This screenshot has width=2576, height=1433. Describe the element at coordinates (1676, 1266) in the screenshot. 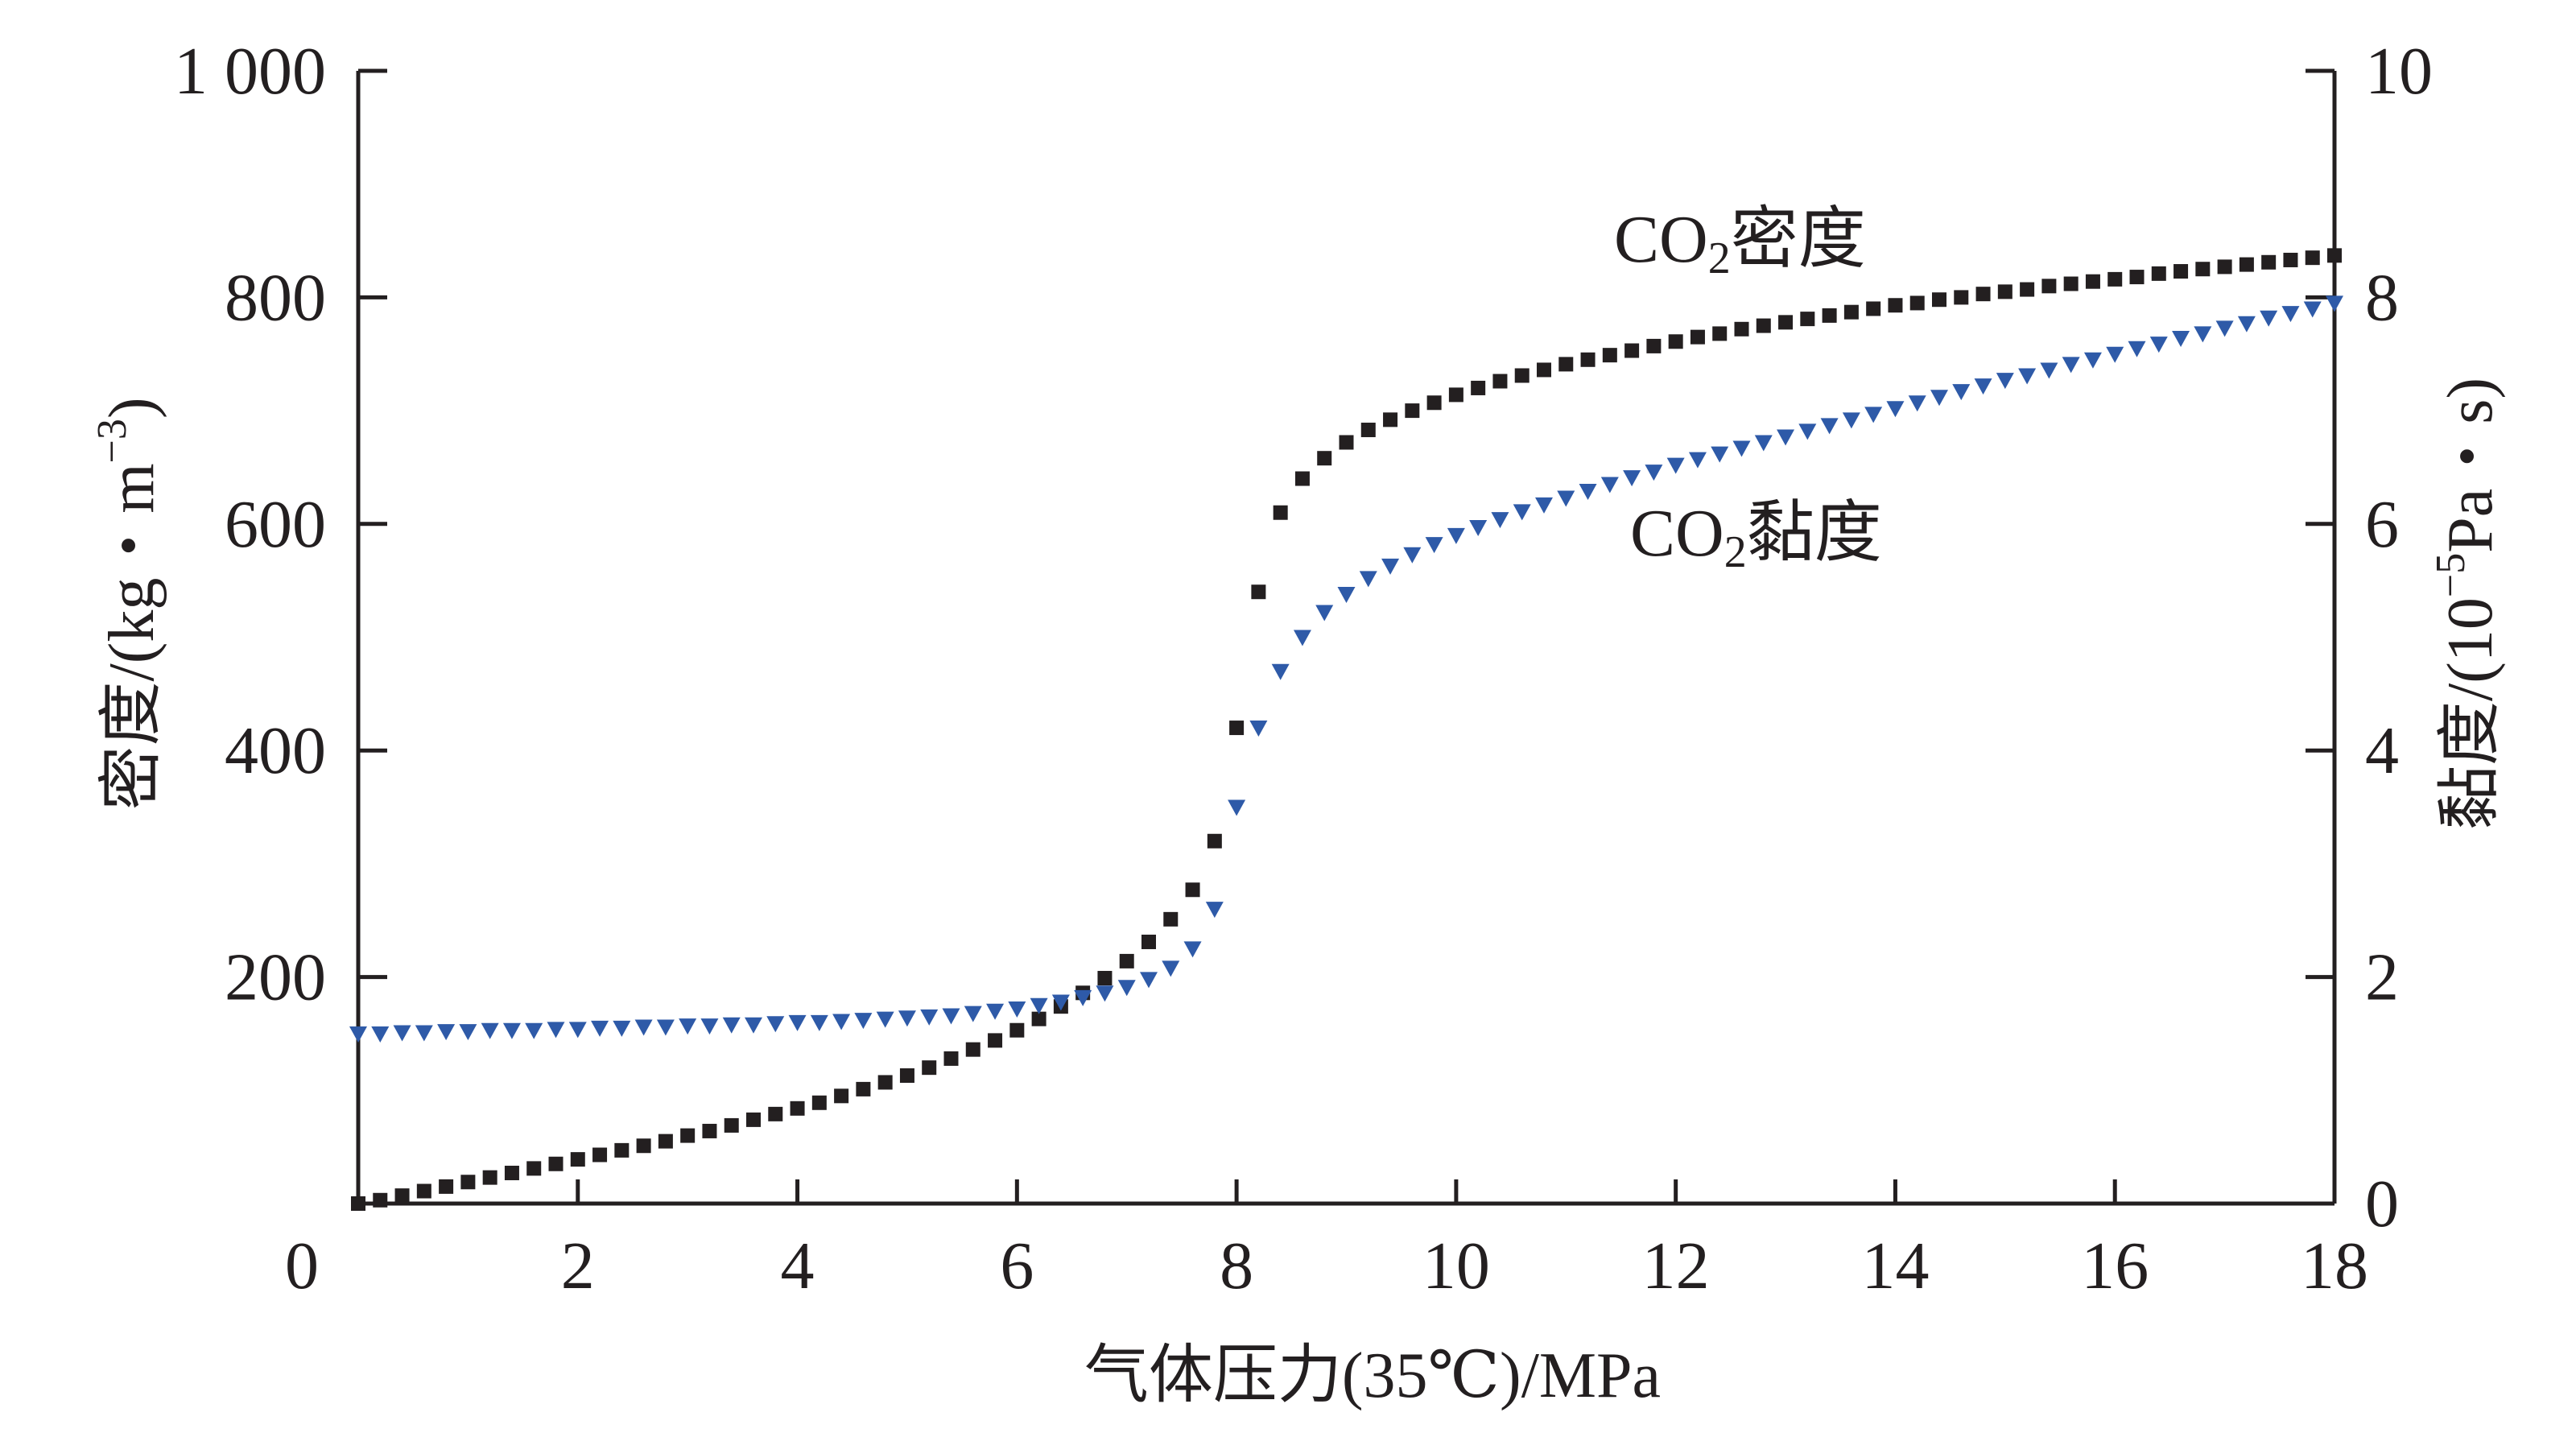

I see `x-tick-label: 12` at that location.